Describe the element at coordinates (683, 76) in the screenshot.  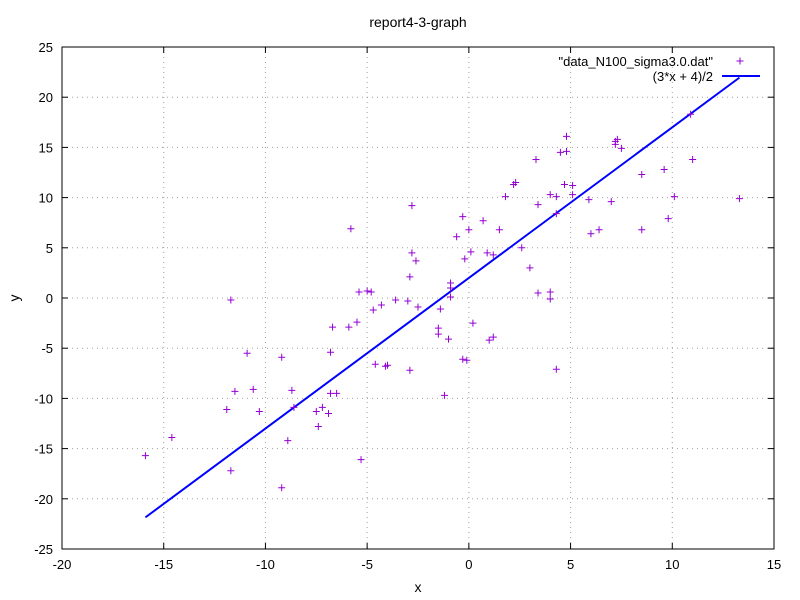
I see `legend-label-fit: (3*x + 4)/2` at that location.